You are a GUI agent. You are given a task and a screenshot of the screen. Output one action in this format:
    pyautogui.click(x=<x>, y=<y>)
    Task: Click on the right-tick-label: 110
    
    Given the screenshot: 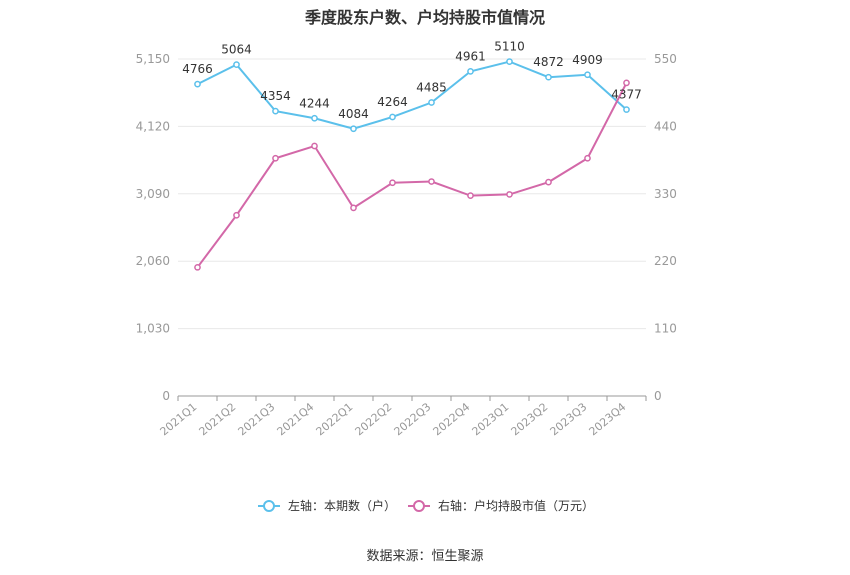 What is the action you would take?
    pyautogui.click(x=665, y=329)
    